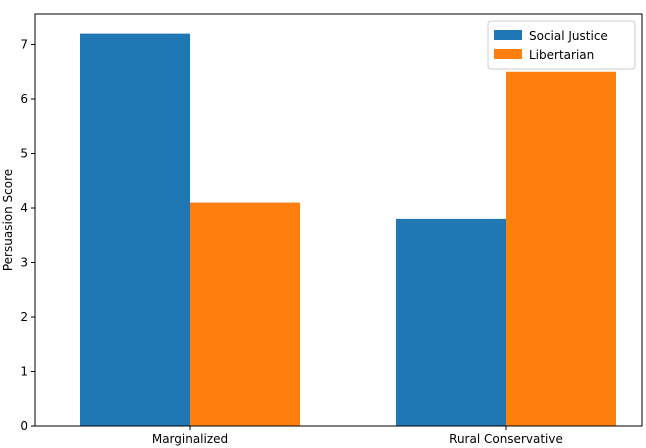 This screenshot has width=646, height=448. Describe the element at coordinates (8, 220) in the screenshot. I see `y-axis-label: Persuasion Score` at that location.